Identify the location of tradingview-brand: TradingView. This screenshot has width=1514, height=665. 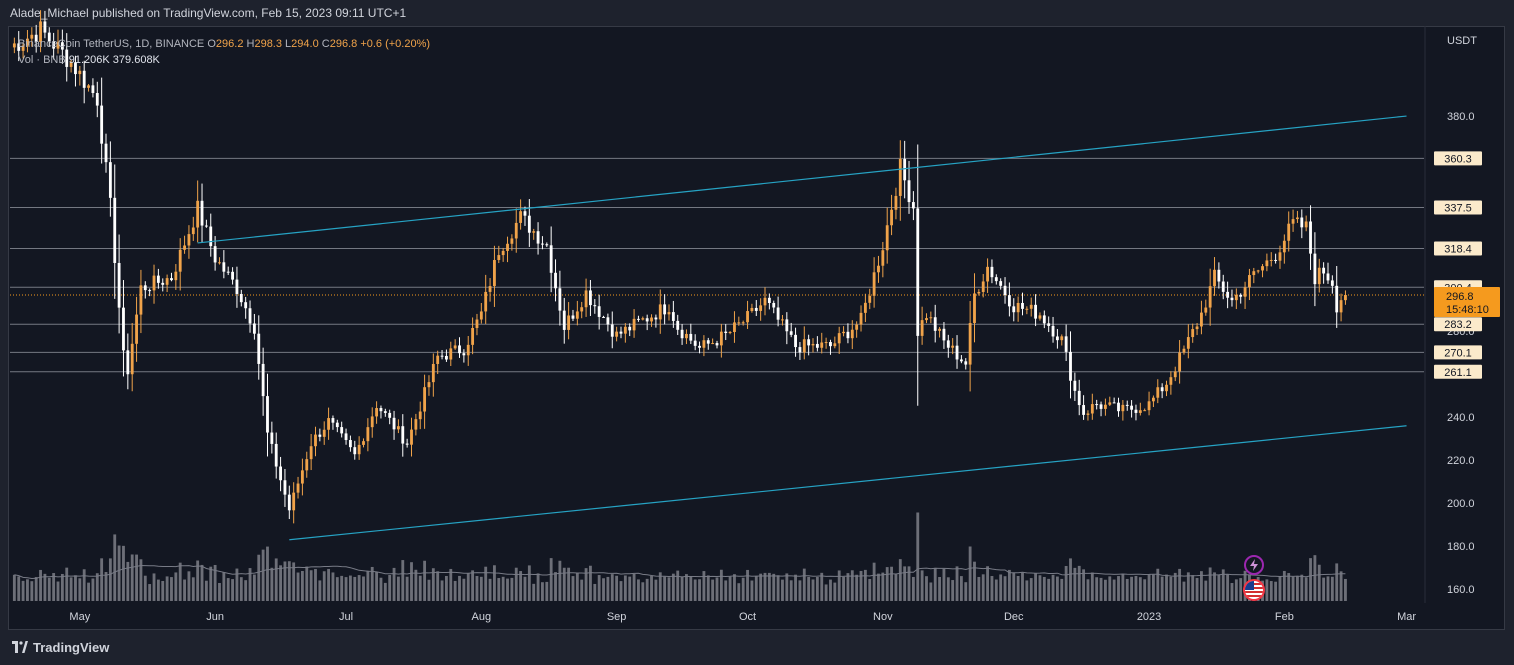
(60, 647).